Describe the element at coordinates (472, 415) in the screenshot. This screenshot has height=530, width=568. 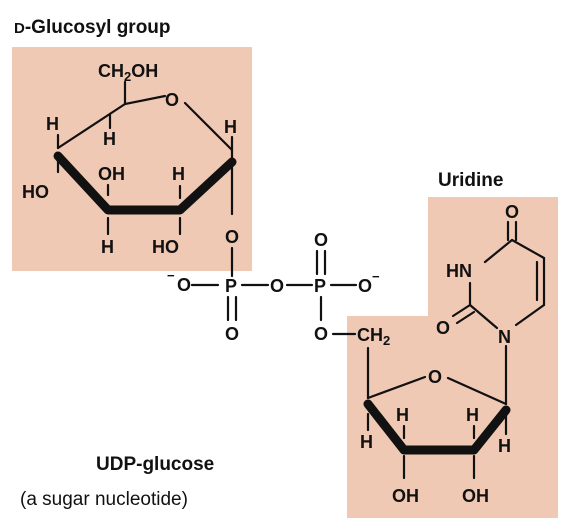
I see `ribose-c2-h: H` at that location.